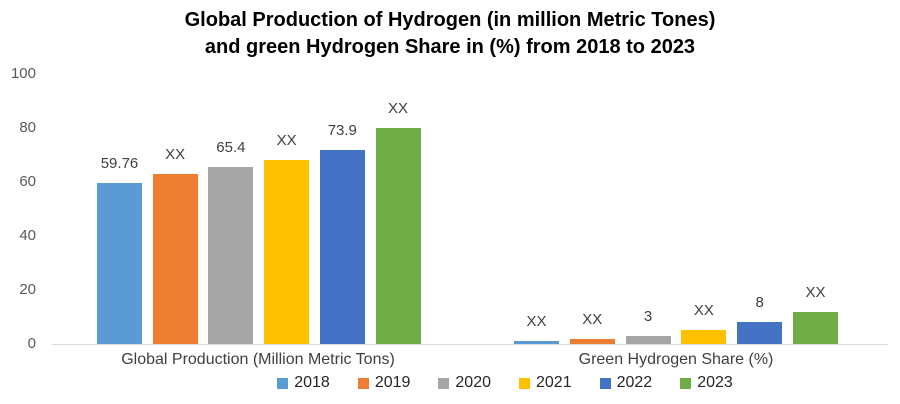  Describe the element at coordinates (283, 383) in the screenshot. I see `legend-swatch-2018` at that location.